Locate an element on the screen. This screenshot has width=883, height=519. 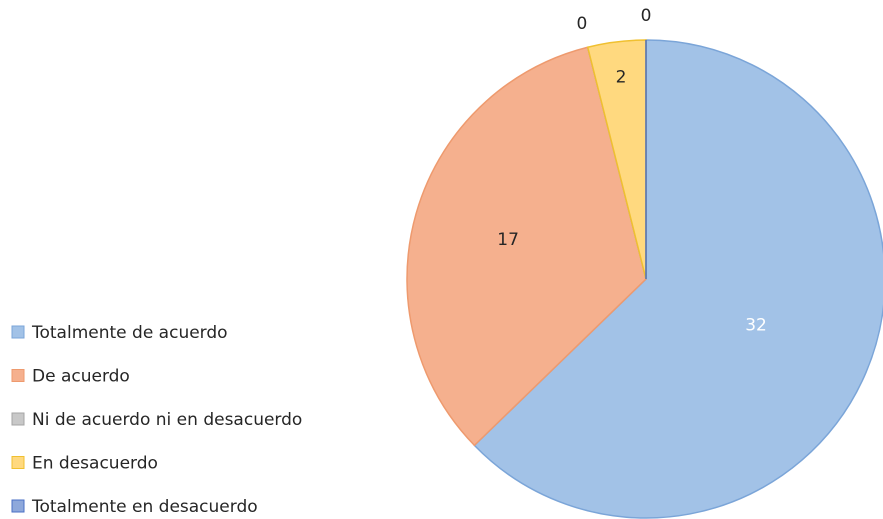
data-label: 17 is located at coordinates (508, 240).